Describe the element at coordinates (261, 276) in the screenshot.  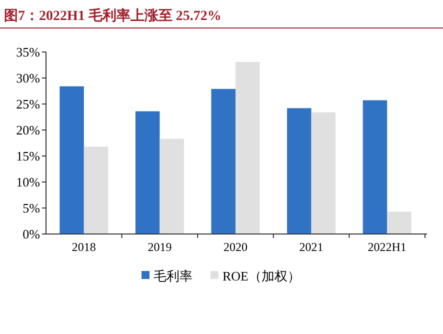
I see `legend-label: ROE（加权）` at that location.